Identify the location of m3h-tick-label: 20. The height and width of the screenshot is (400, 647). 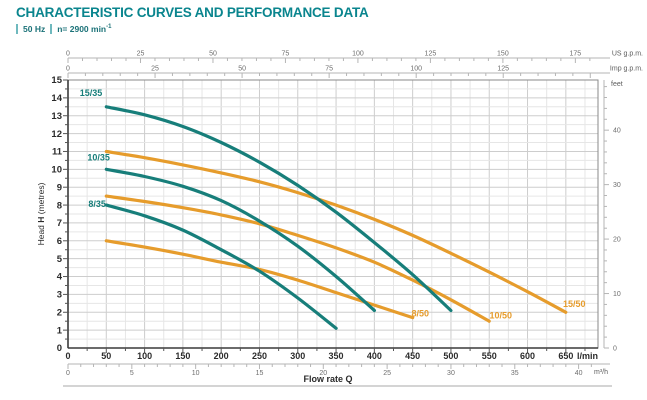
(323, 373).